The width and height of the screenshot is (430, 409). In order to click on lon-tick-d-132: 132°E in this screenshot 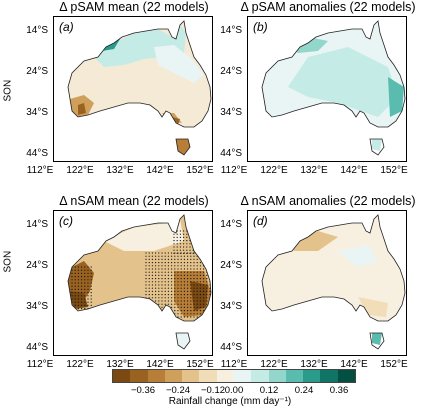, I will do `click(314, 364)`.